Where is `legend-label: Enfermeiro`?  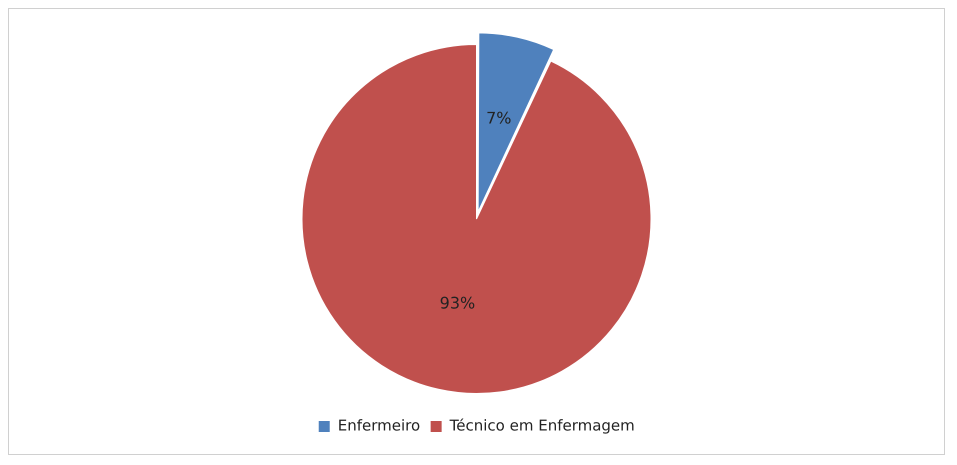 legend-label: Enfermeiro is located at coordinates (379, 425).